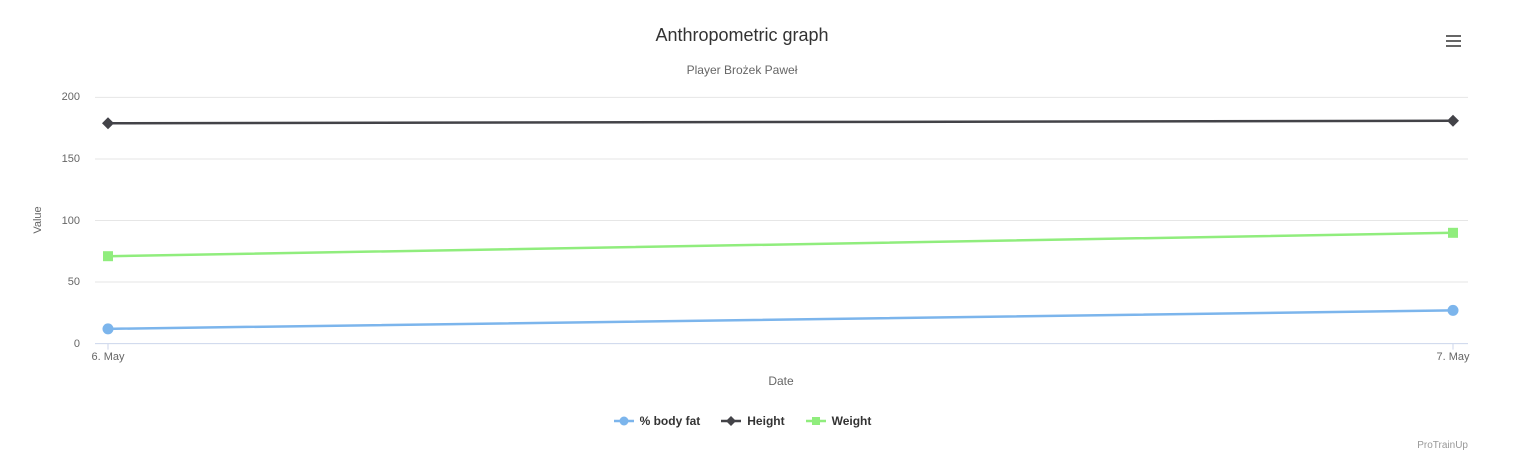  Describe the element at coordinates (742, 70) in the screenshot. I see `chart-subtitle: Player Brożek Paweł` at that location.